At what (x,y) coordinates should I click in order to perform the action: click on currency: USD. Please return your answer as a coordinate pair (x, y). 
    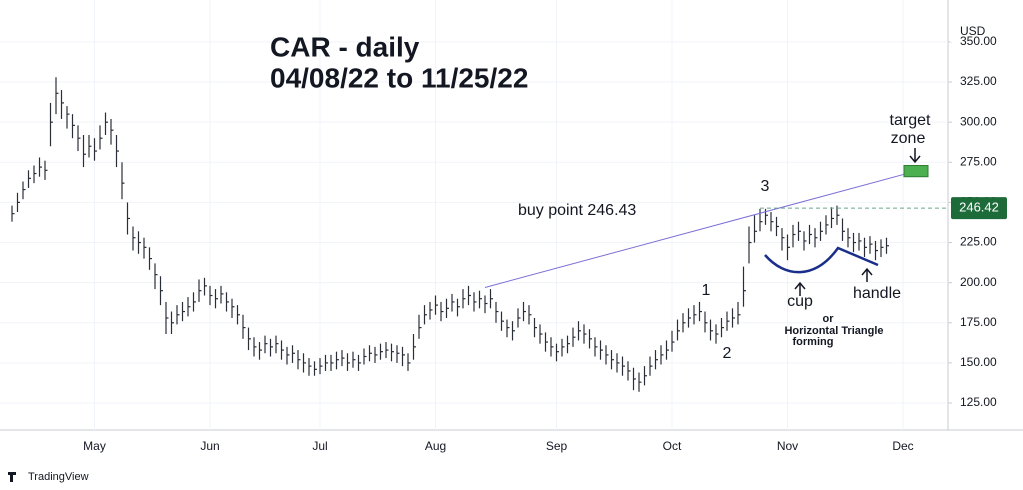
    Looking at the image, I should click on (973, 31).